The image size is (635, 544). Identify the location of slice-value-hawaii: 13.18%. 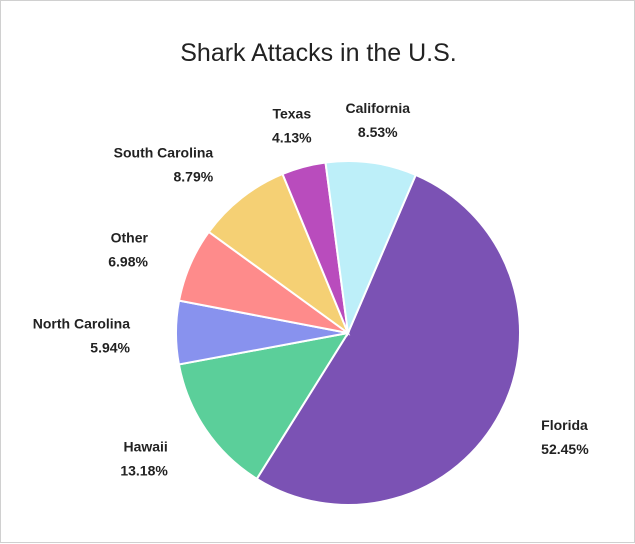
(144, 471).